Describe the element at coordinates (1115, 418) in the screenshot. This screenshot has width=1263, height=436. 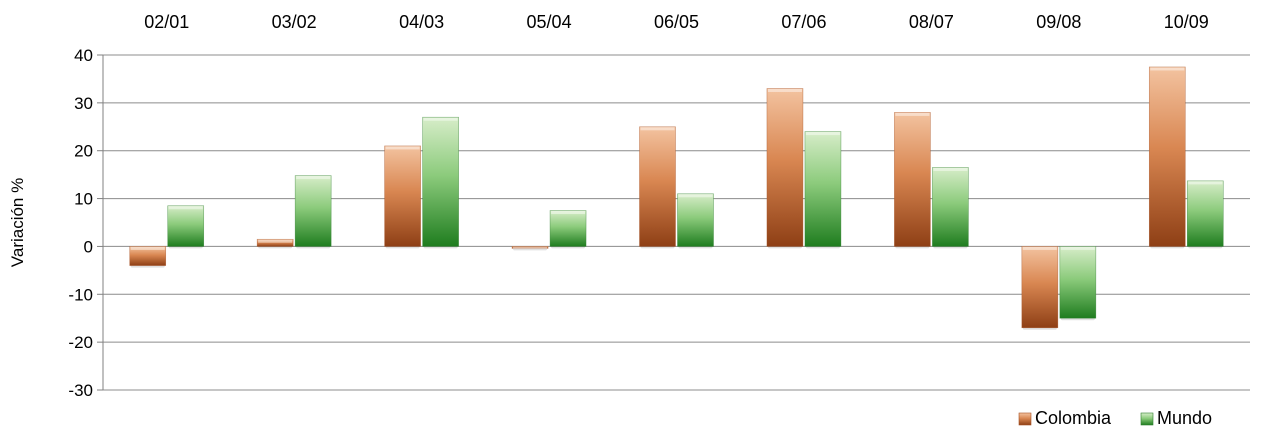
I see `legend: Colombia Mundo` at that location.